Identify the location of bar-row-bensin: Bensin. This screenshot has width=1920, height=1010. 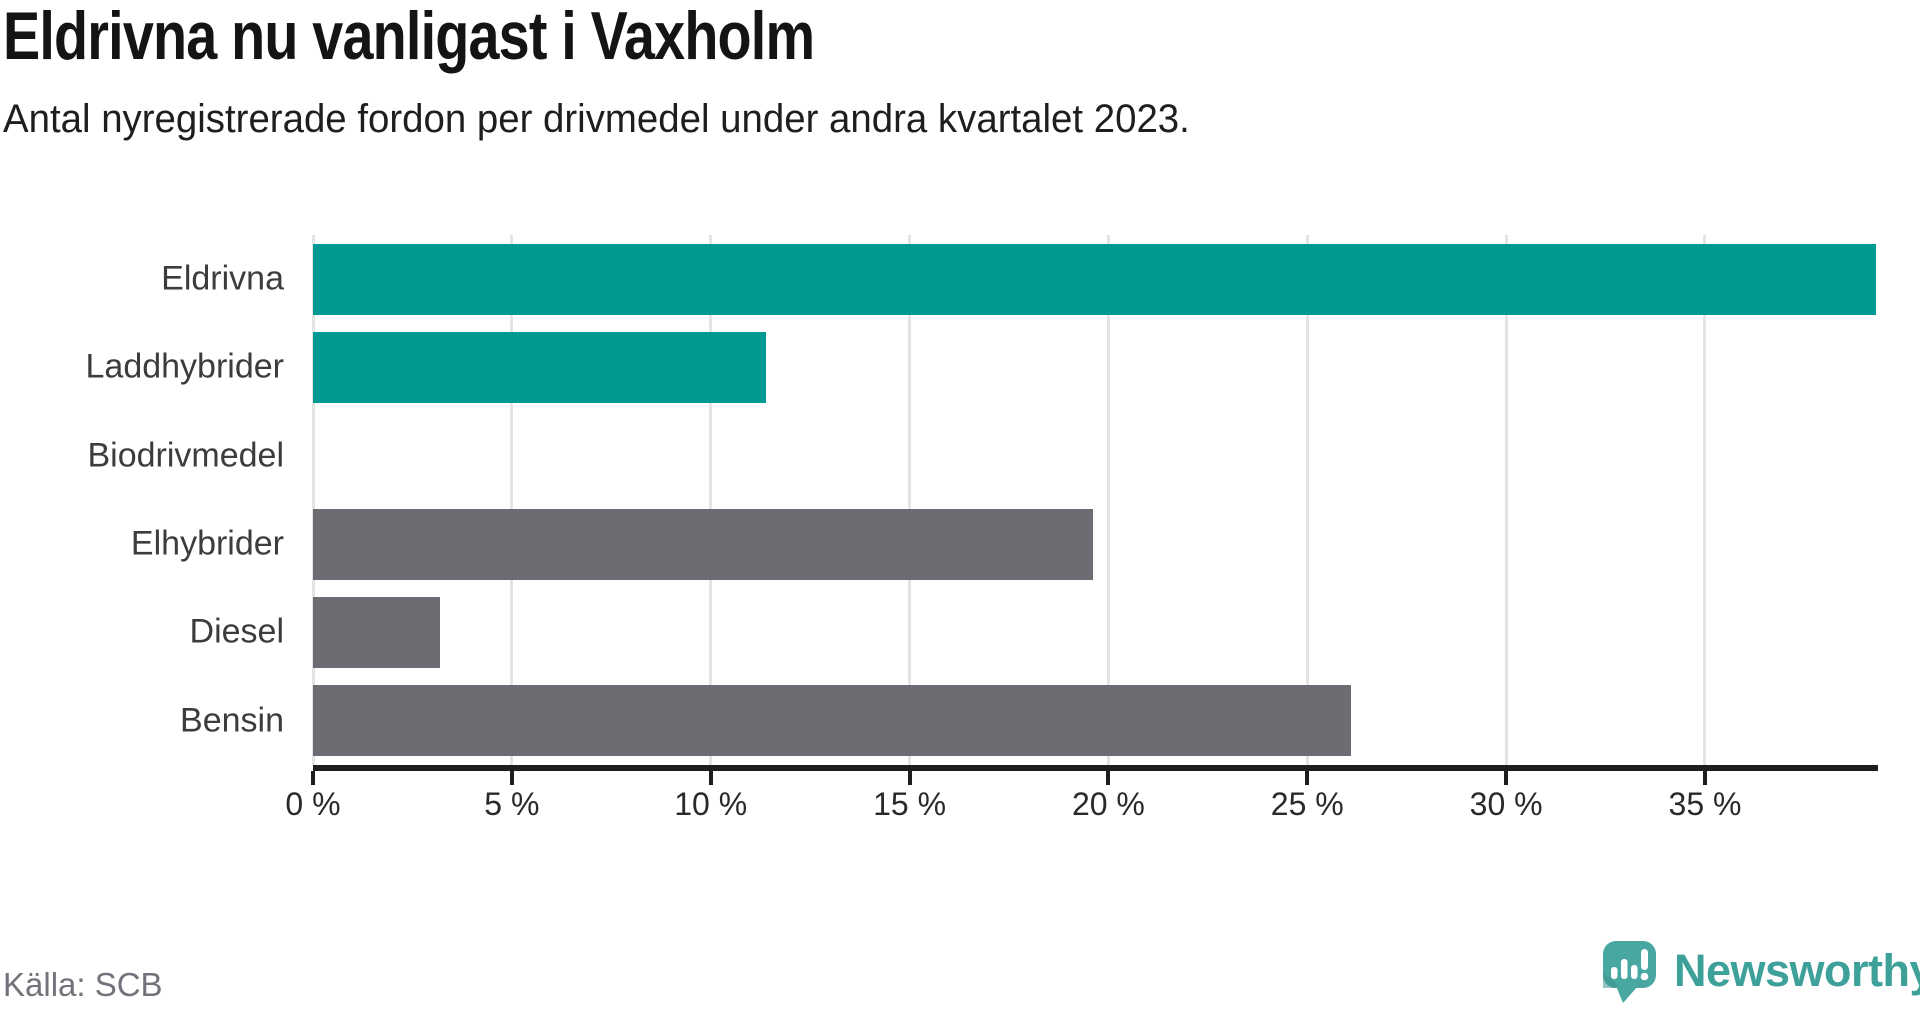
(960, 721).